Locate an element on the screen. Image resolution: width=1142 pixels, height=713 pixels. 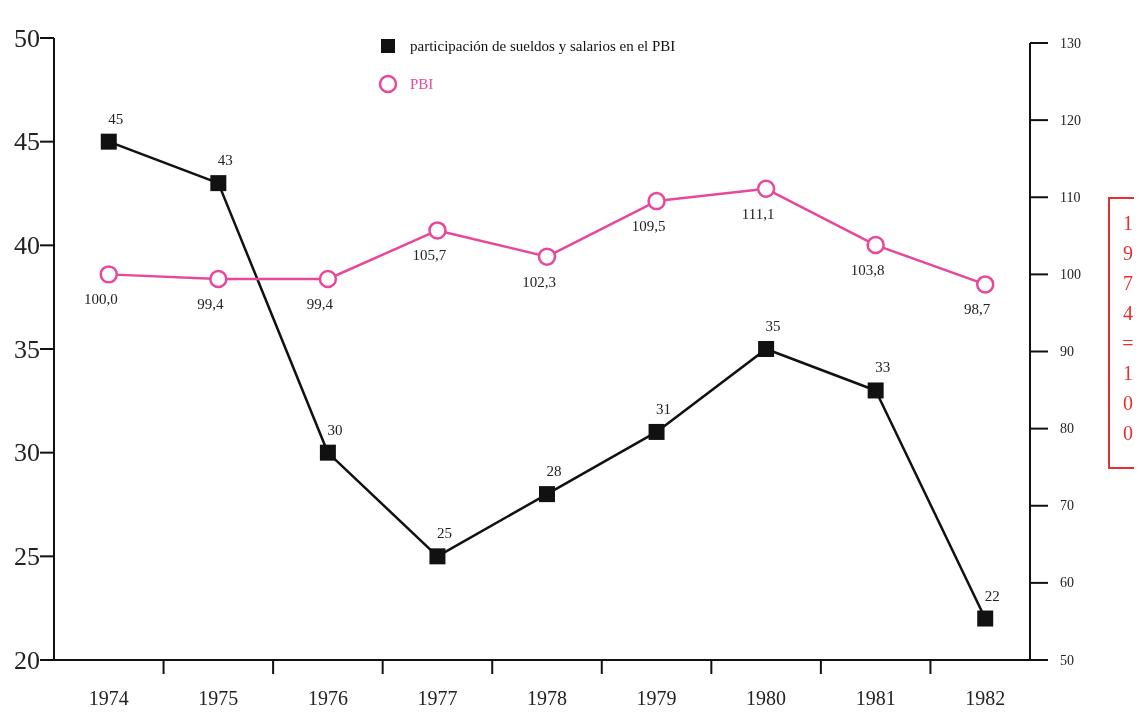
y-tick-label: 30 is located at coordinates (27, 453).